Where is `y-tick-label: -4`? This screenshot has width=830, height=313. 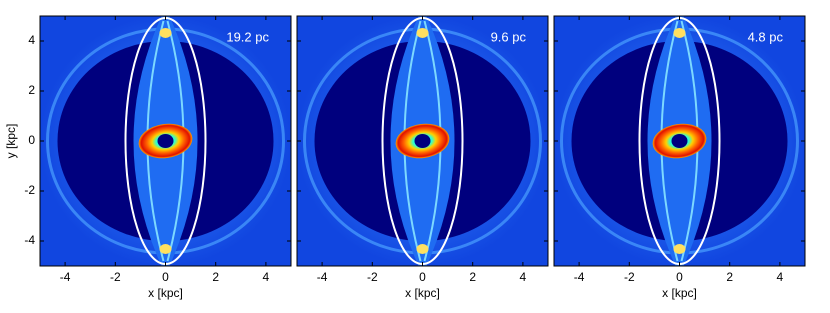
y-tick-label: -4 is located at coordinates (29, 240).